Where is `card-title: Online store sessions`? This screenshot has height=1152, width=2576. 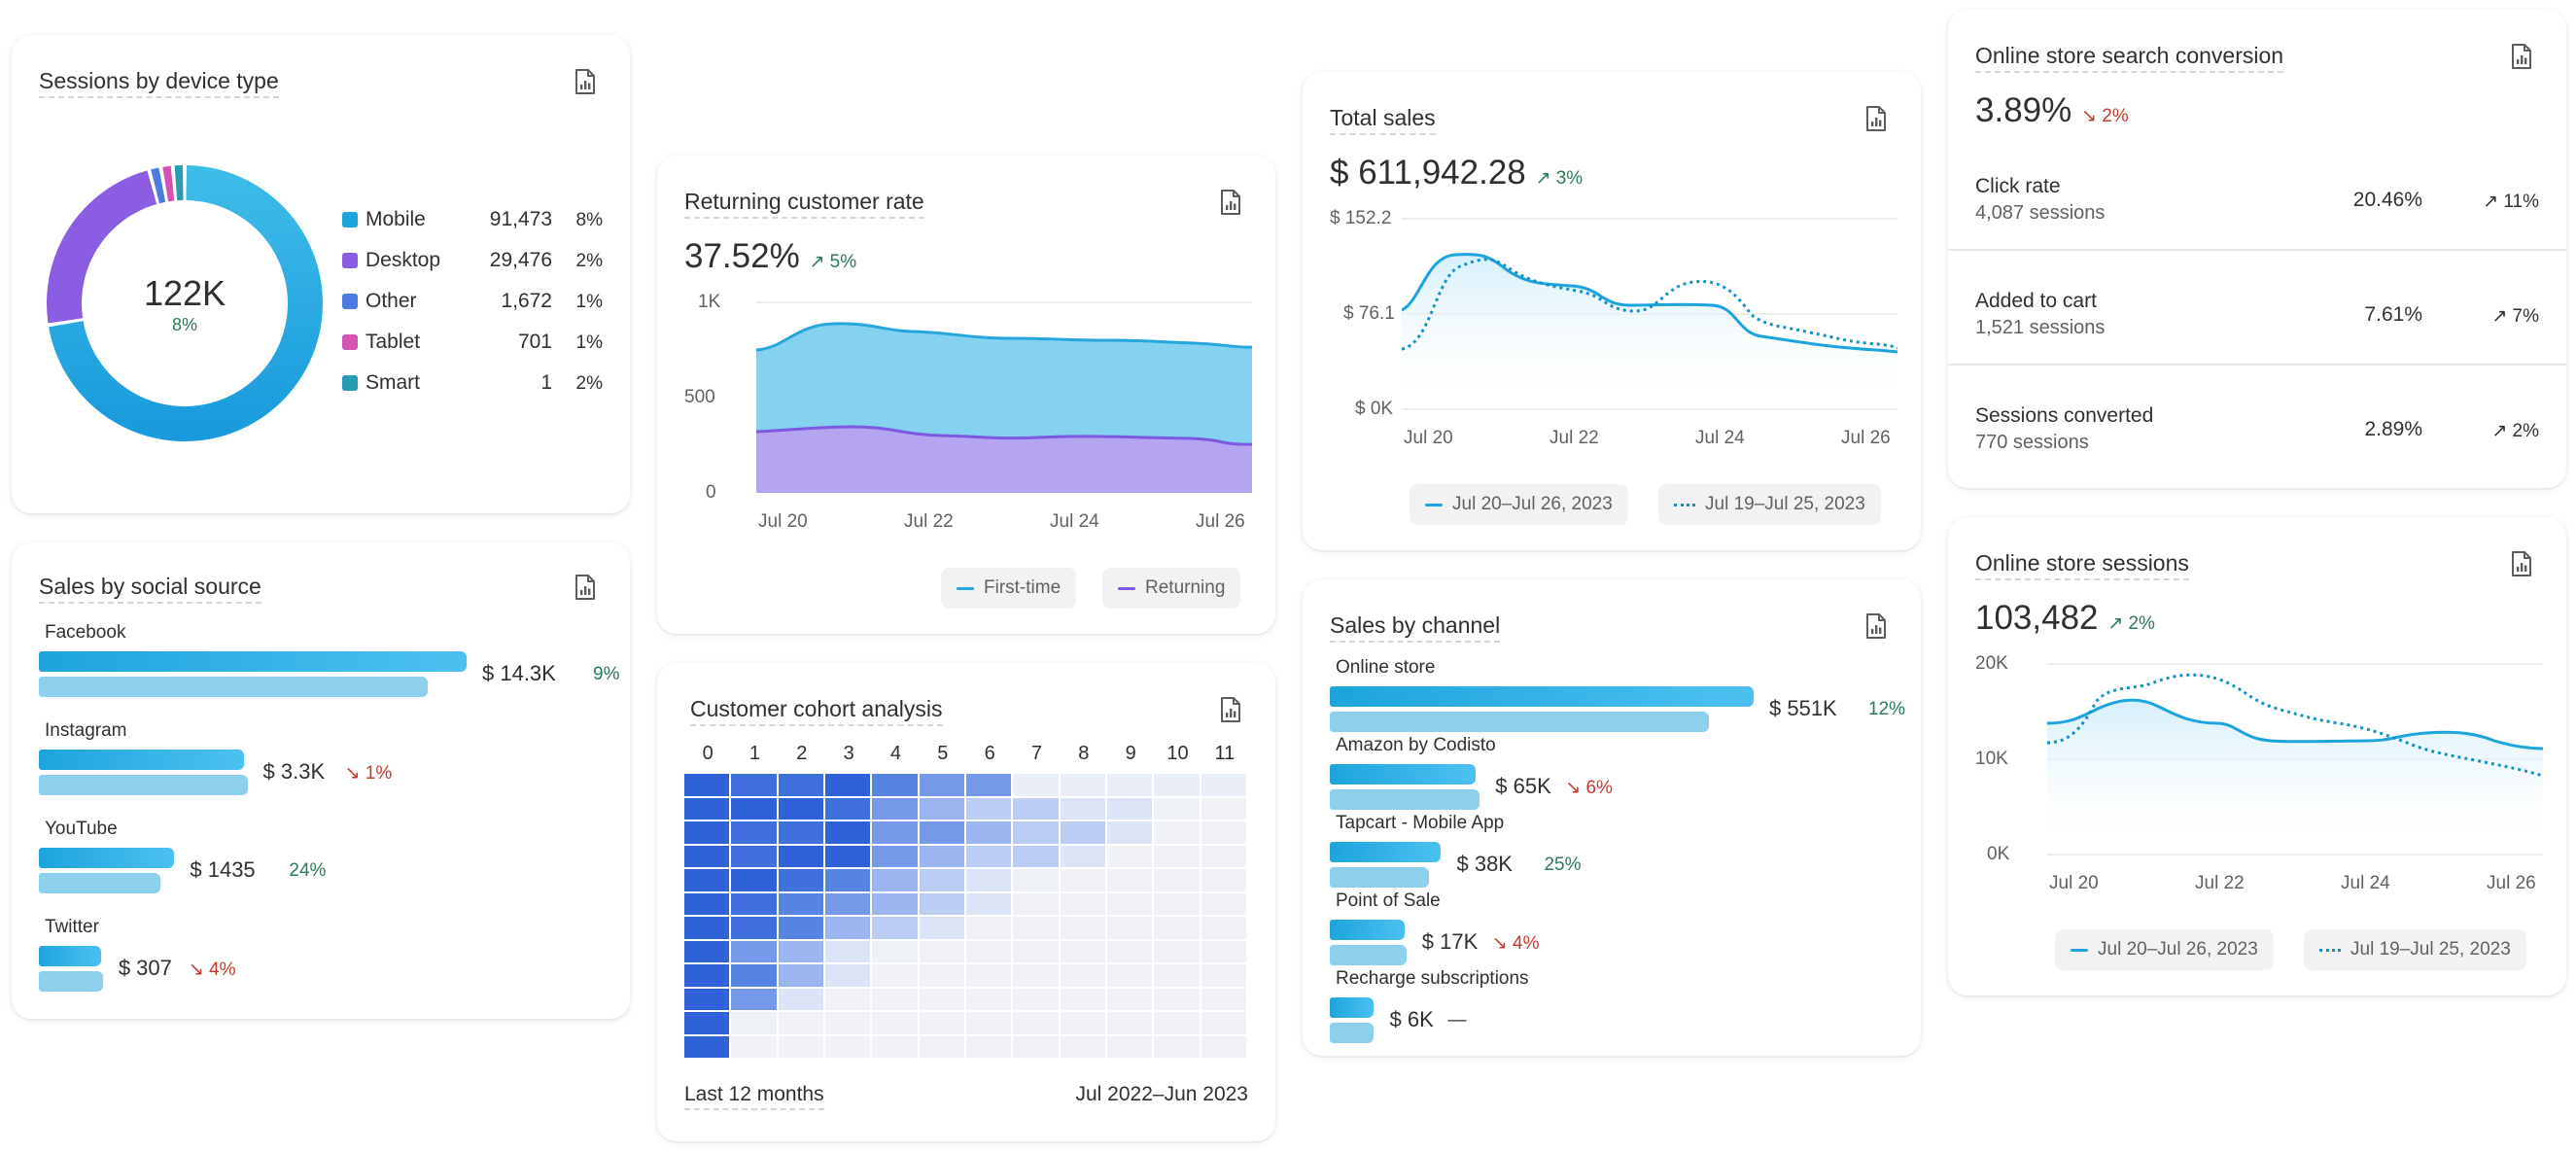 card-title: Online store sessions is located at coordinates (2082, 565).